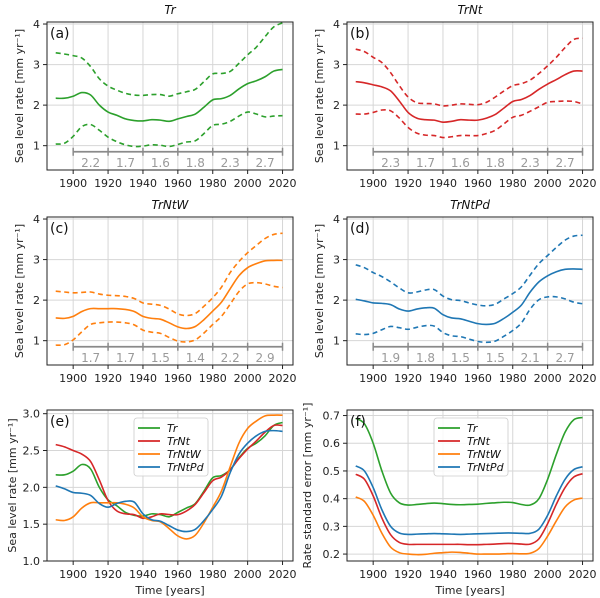 This screenshot has width=600, height=598. Describe the element at coordinates (265, 358) in the screenshot. I see `segment-label: 2.9` at that location.